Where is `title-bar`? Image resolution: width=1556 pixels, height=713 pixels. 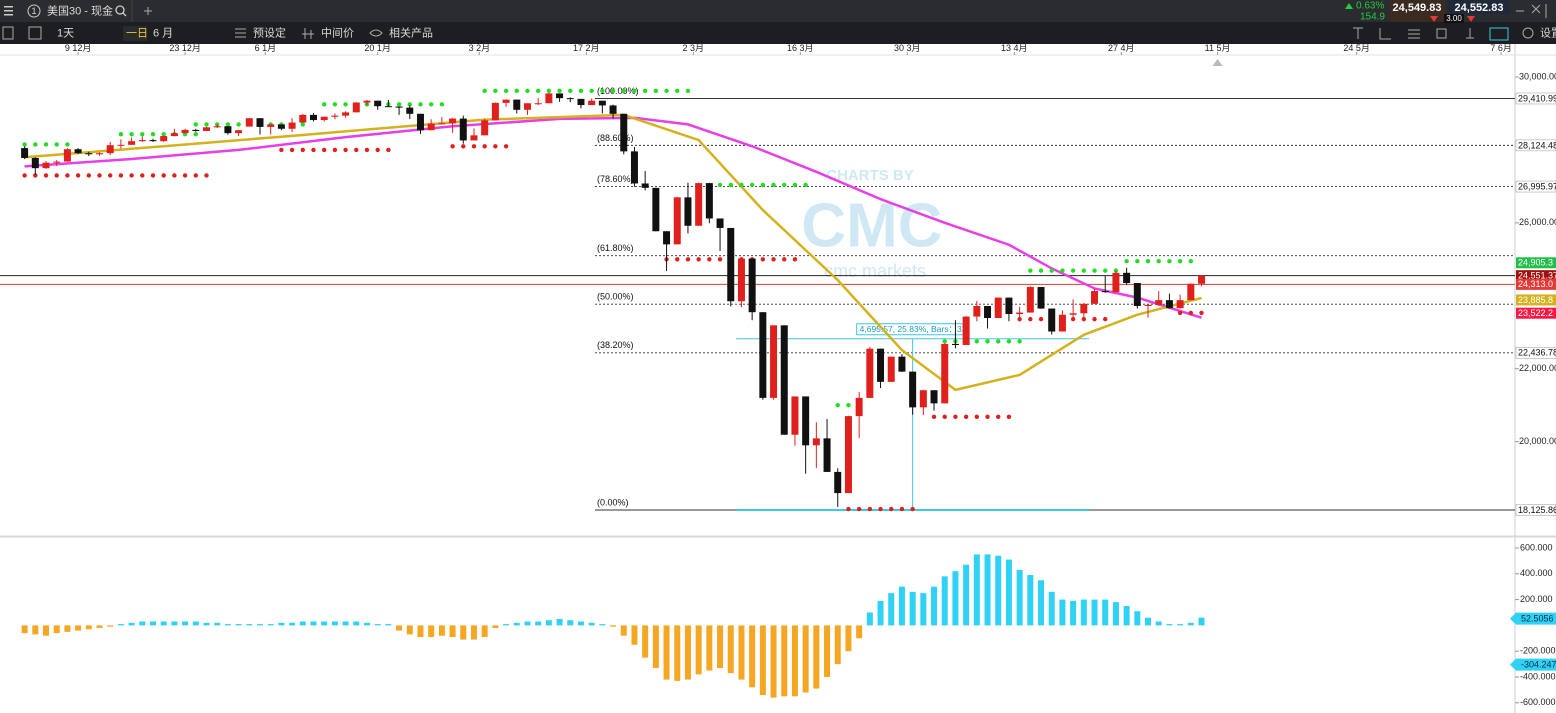 title-bar is located at coordinates (778, 11).